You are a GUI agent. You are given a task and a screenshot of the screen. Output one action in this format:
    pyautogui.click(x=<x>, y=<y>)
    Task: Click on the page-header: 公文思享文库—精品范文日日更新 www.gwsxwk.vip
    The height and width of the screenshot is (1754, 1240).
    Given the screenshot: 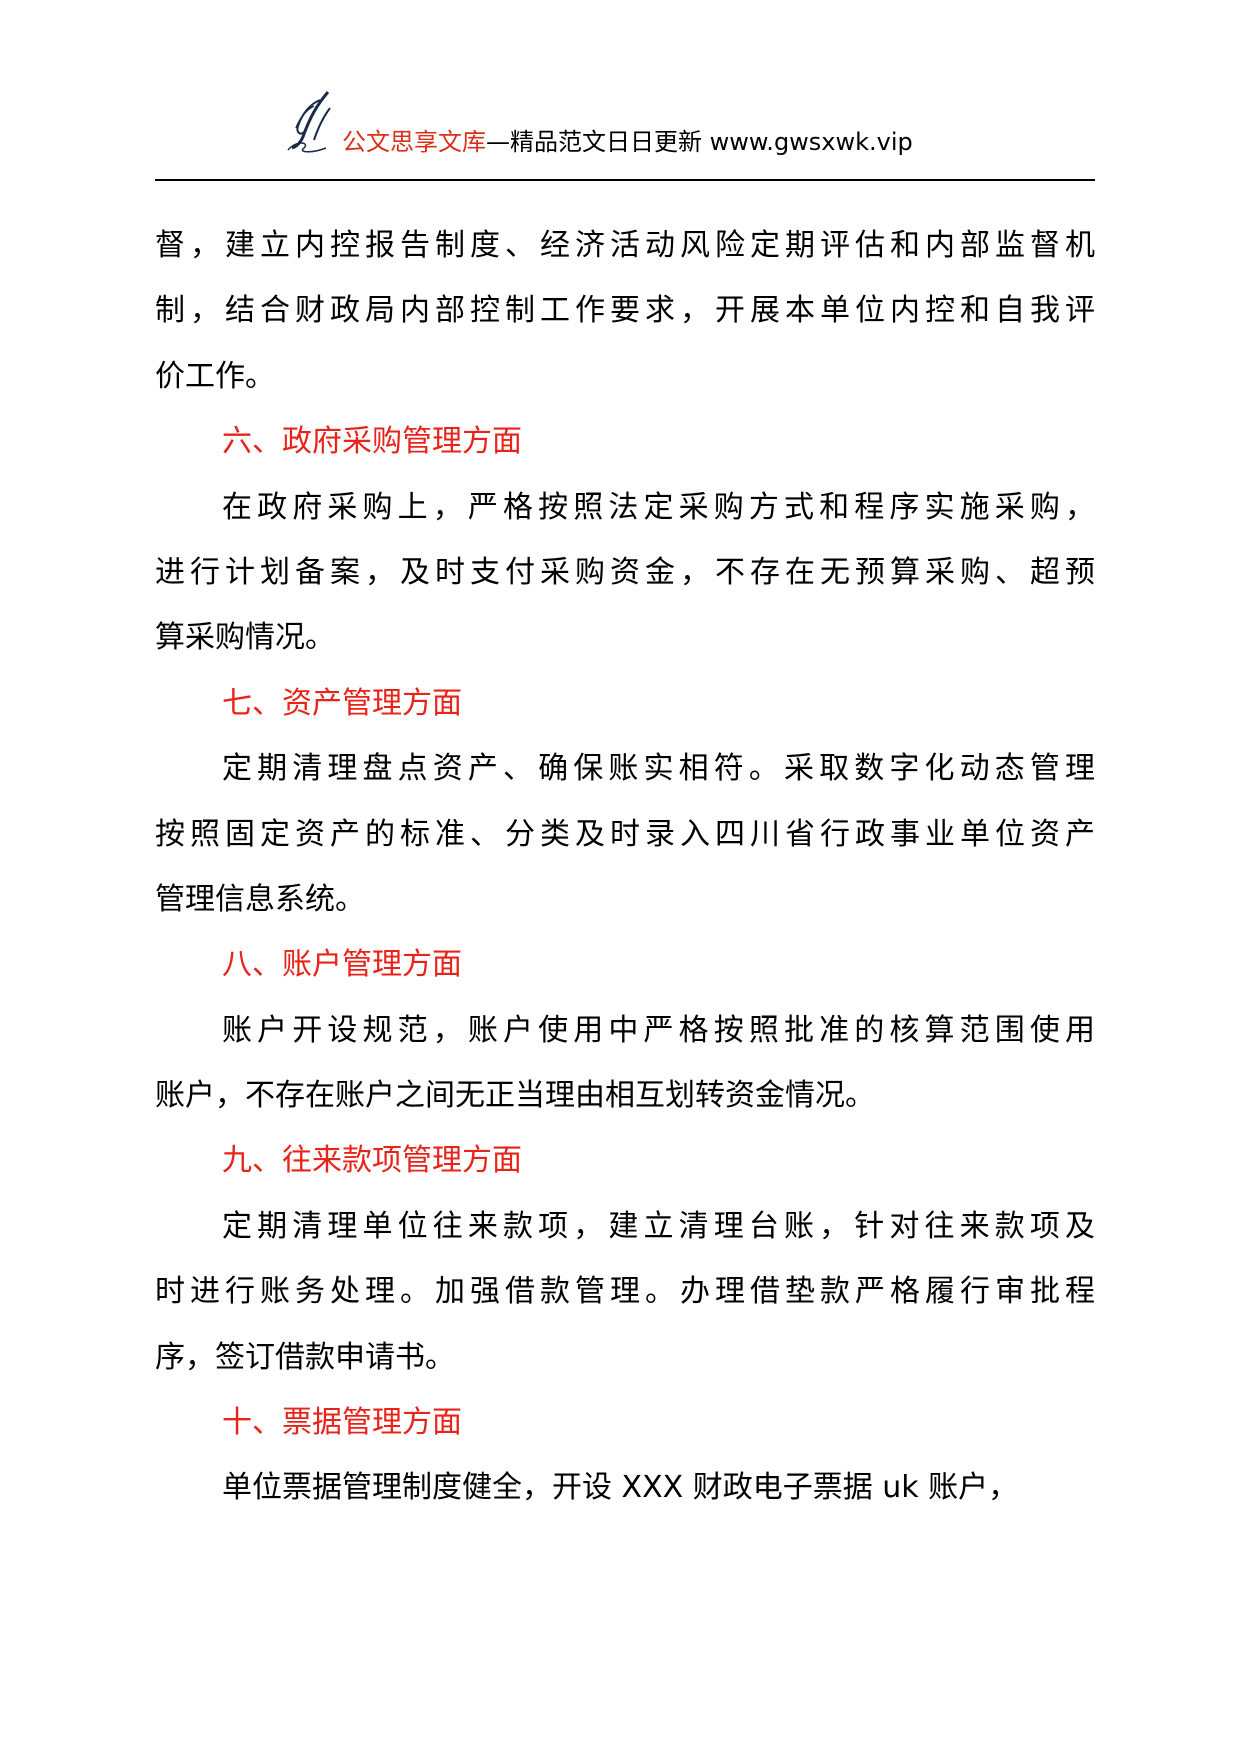 What is the action you would take?
    pyautogui.click(x=680, y=124)
    